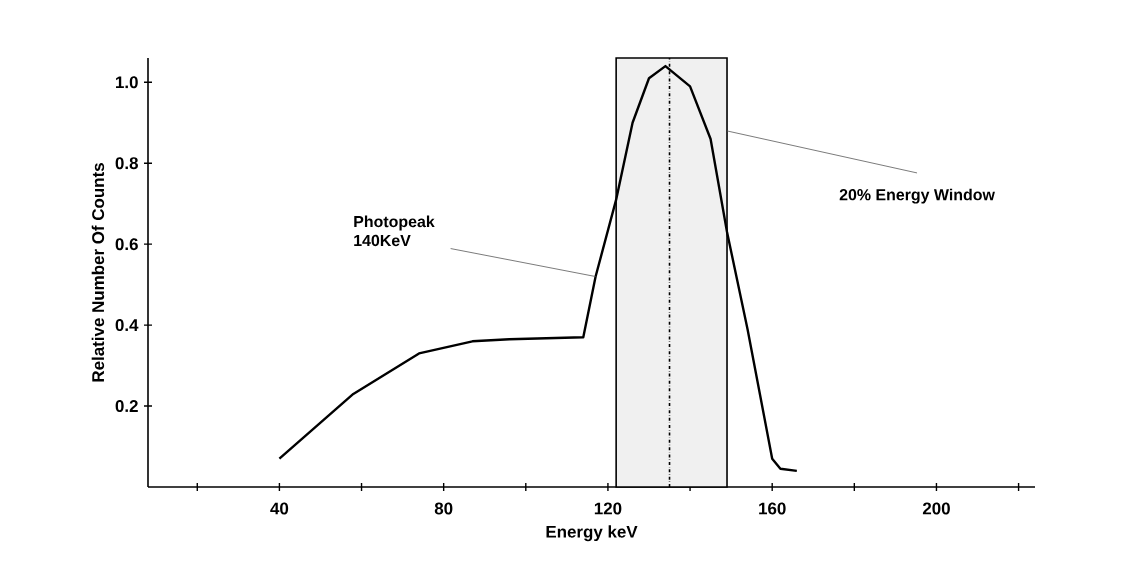 Image resolution: width=1145 pixels, height=572 pixels. What do you see at coordinates (126, 244) in the screenshot?
I see `y-tick-label: 0.6` at bounding box center [126, 244].